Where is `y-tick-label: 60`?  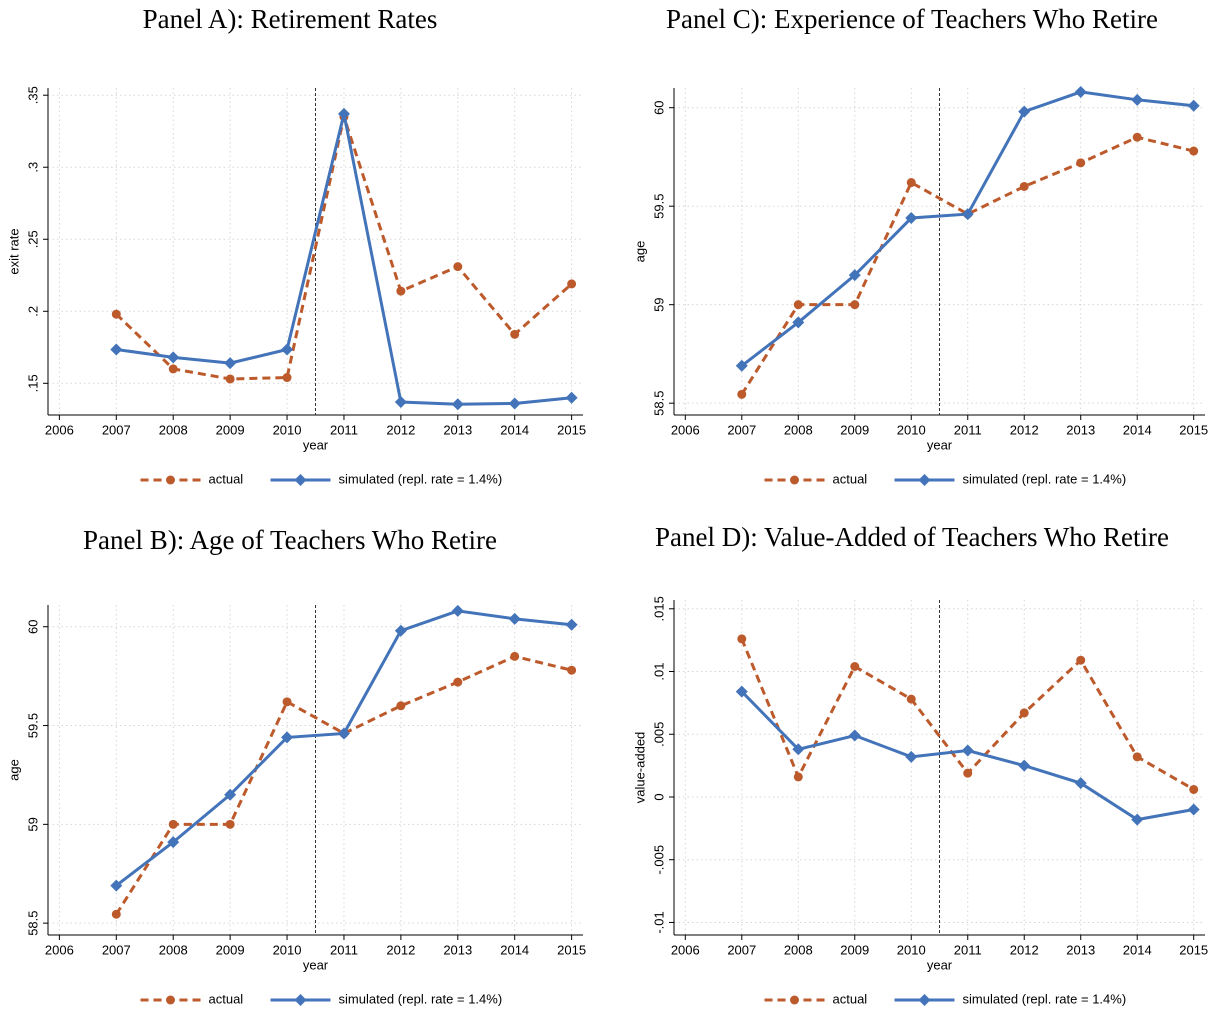
y-tick-label: 60 is located at coordinates (658, 107).